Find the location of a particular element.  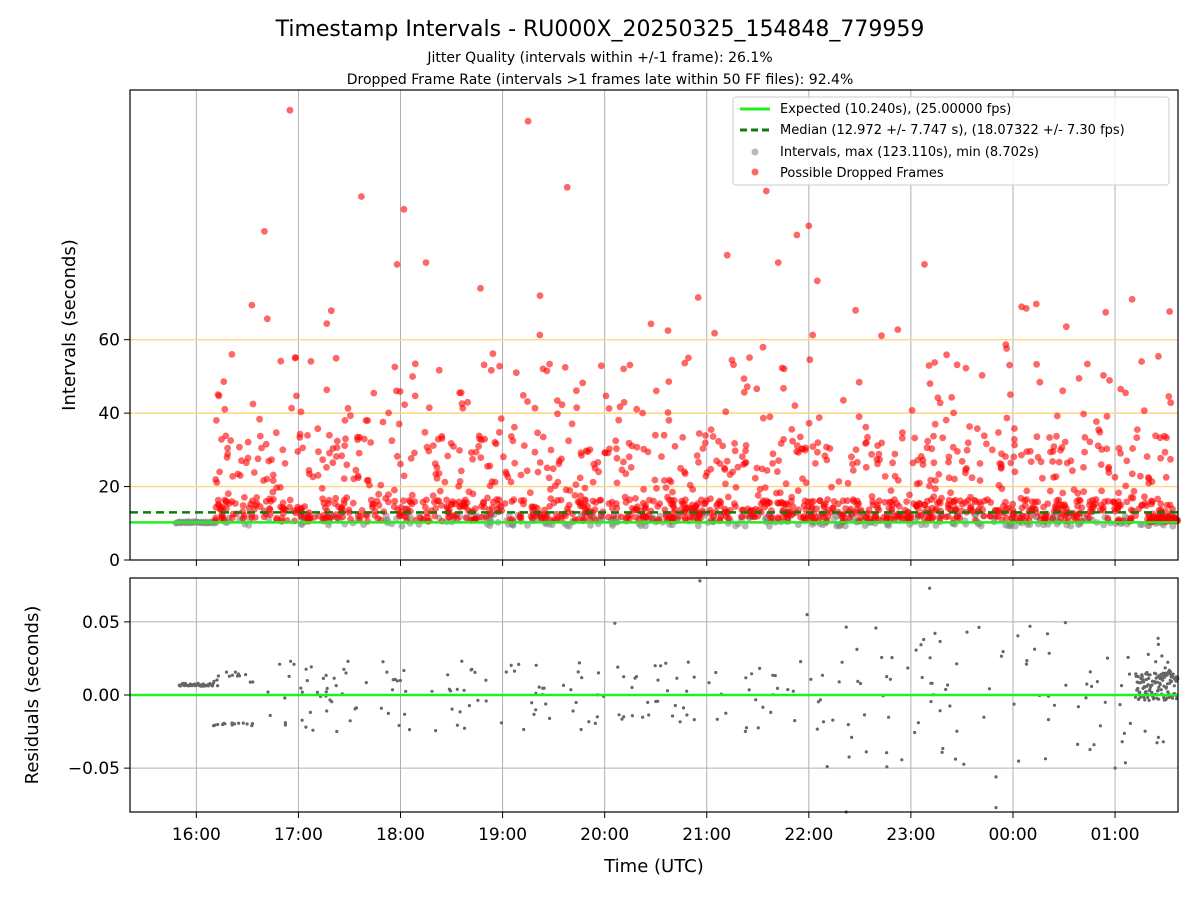

time-x-tick-label: 19:00 is located at coordinates (502, 835).